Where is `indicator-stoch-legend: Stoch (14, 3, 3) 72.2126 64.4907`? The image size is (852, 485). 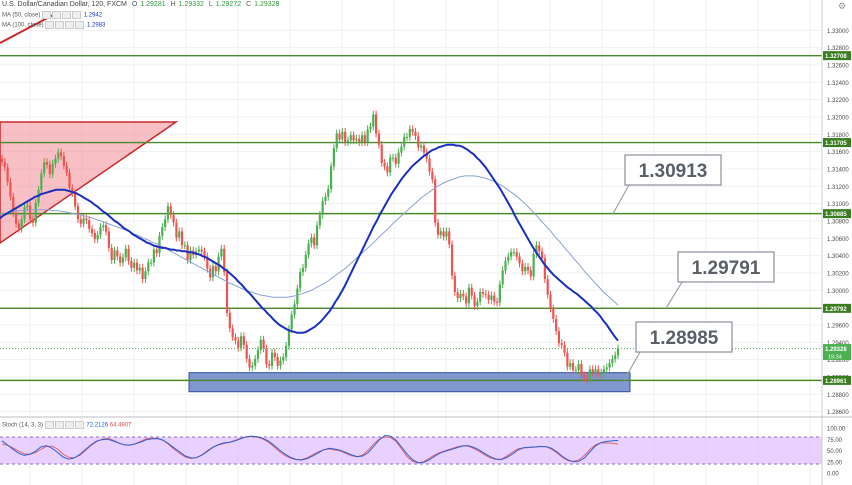 indicator-stoch-legend: Stoch (14, 3, 3) 72.2126 64.4907 is located at coordinates (66, 425).